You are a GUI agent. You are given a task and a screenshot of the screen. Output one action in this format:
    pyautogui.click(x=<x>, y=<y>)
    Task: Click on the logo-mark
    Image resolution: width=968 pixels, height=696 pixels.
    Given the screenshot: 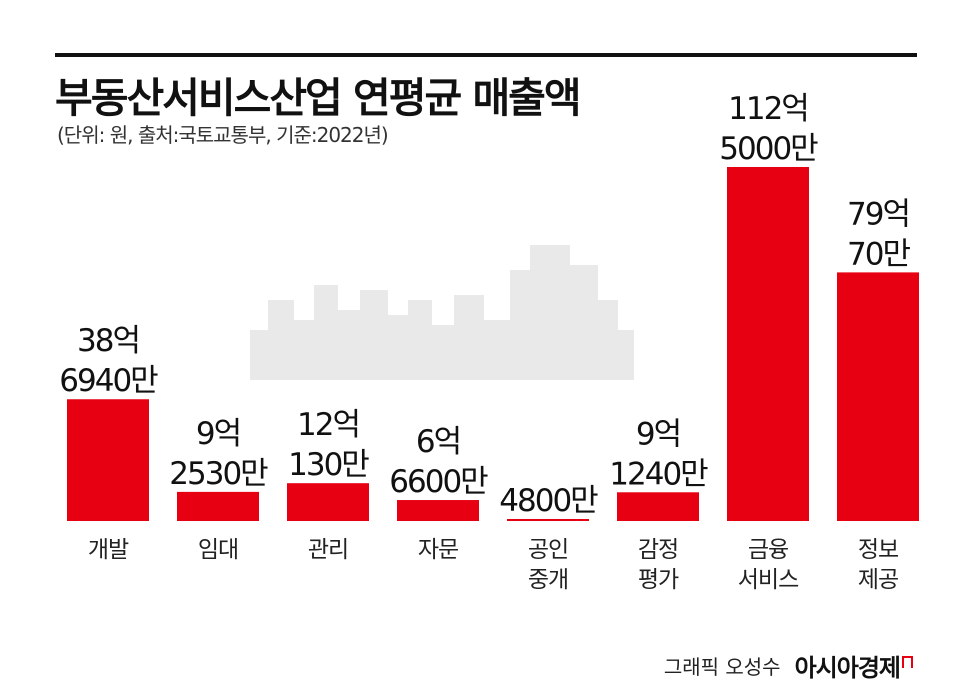 What is the action you would take?
    pyautogui.click(x=907, y=662)
    